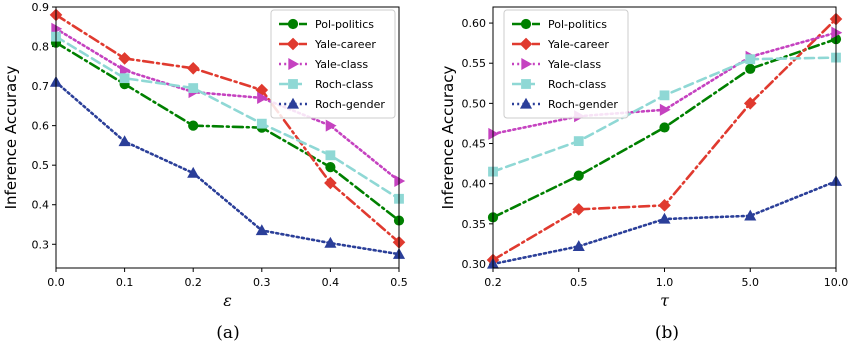 Image resolution: width=853 pixels, height=350 pixels. What do you see at coordinates (474, 23) in the screenshot?
I see `y-tick-label: 0.60` at bounding box center [474, 23].